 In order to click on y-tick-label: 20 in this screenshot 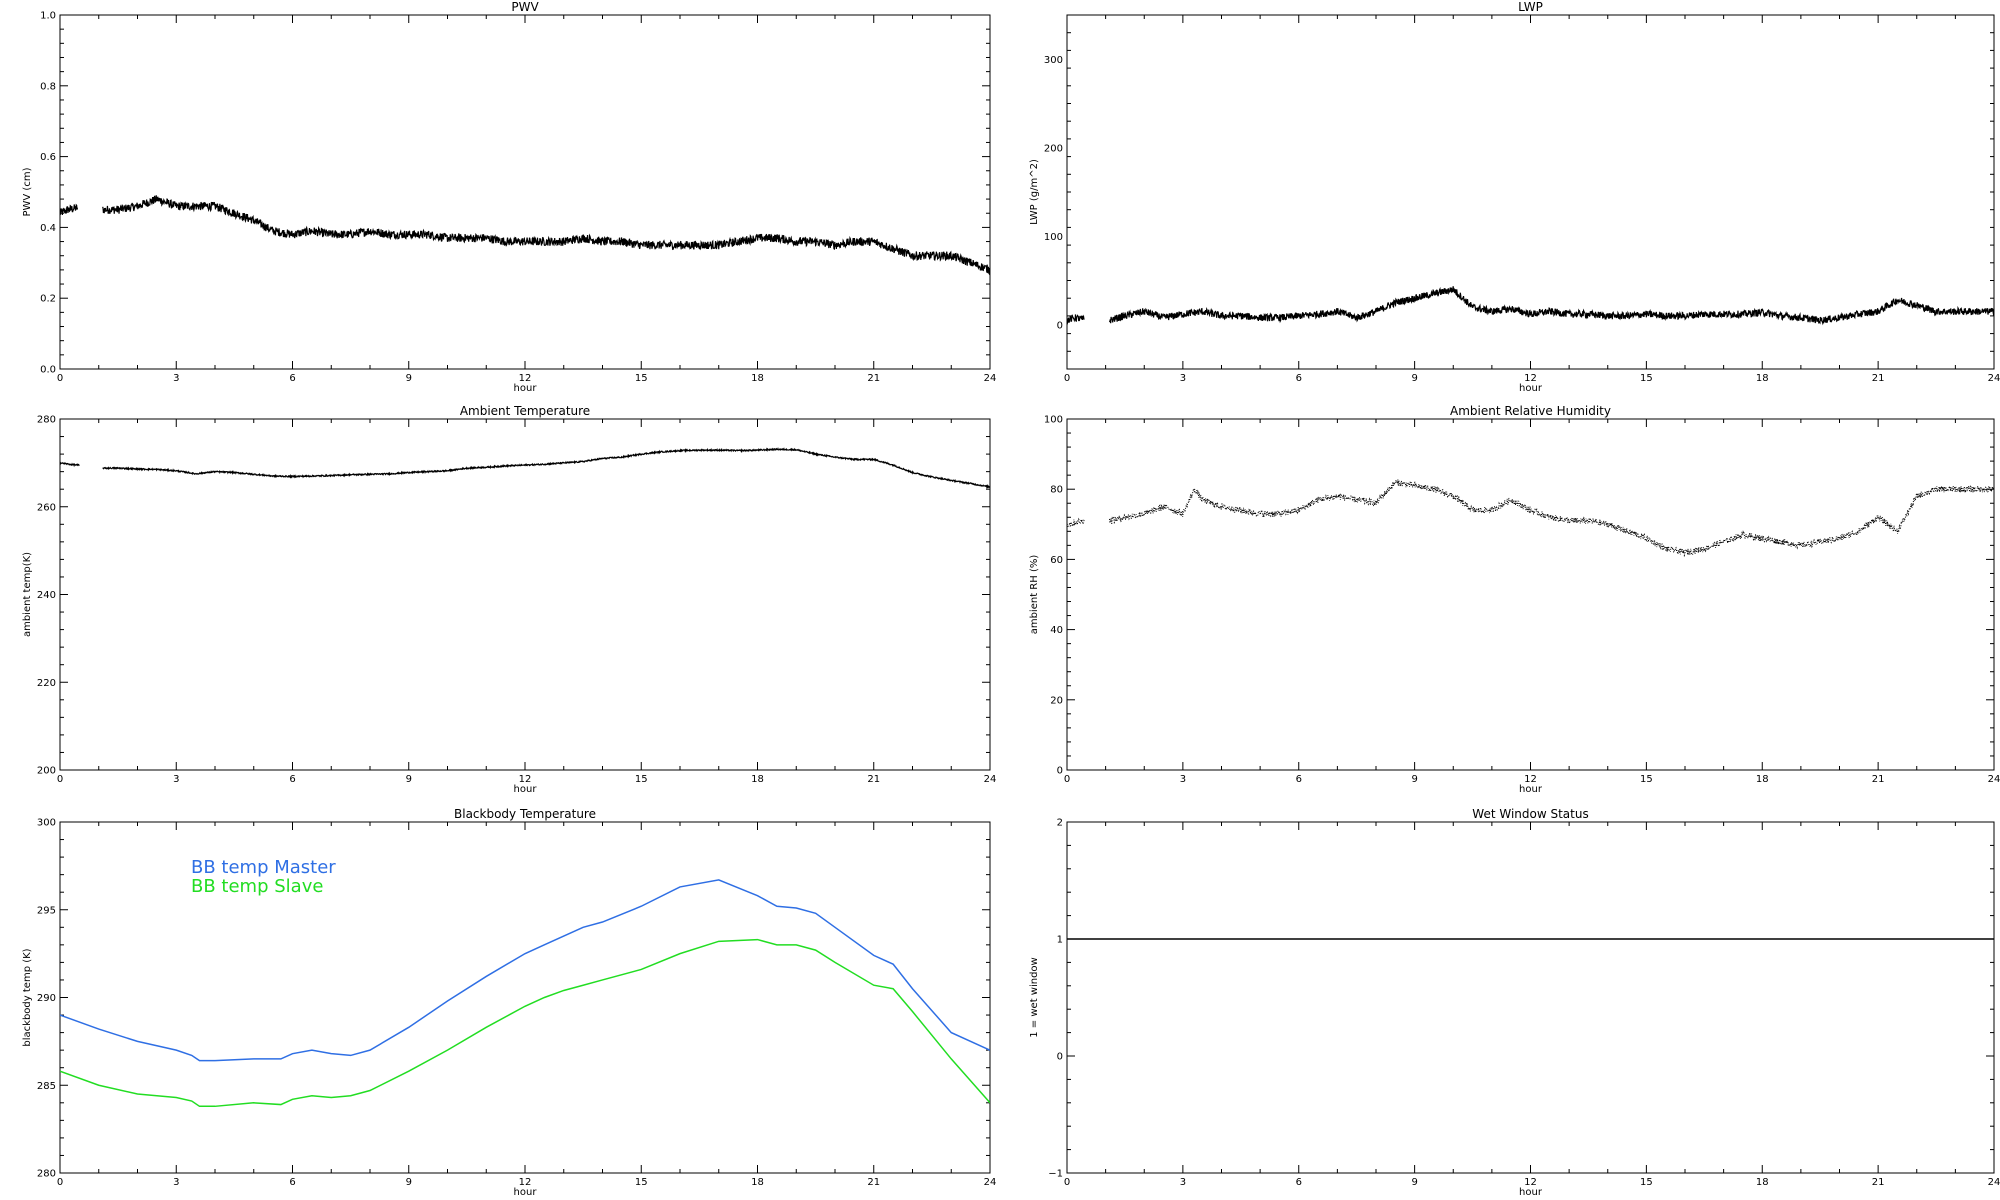, I will do `click(1056, 700)`.